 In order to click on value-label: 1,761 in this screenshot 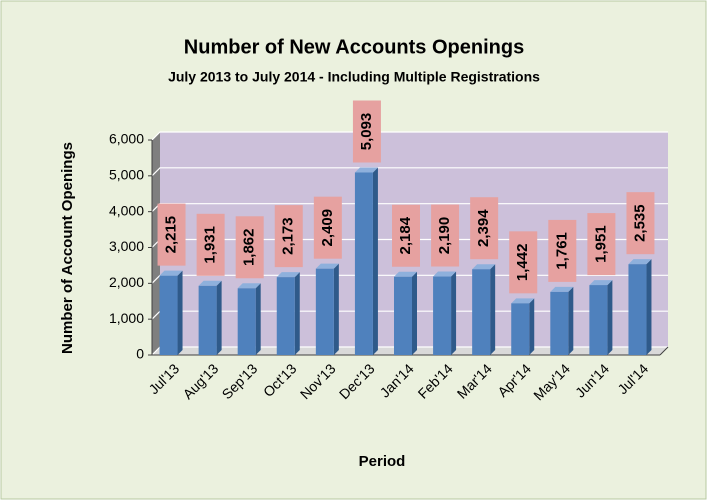, I will do `click(561, 251)`.